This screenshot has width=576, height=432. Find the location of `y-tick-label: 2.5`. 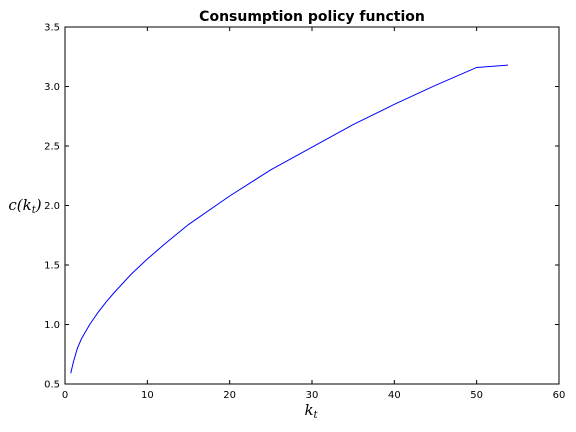

y-tick-label: 2.5 is located at coordinates (52, 147).